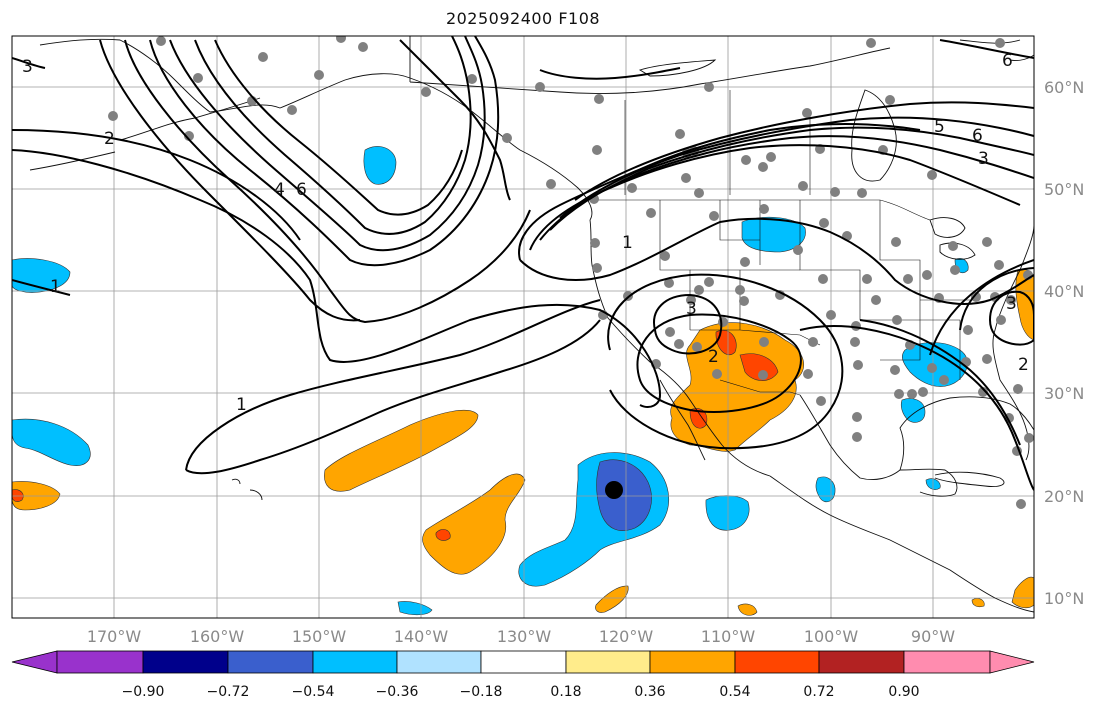 Image resolution: width=1105 pixels, height=712 pixels. What do you see at coordinates (614, 490) in the screenshot?
I see `storm-center-marker` at bounding box center [614, 490].